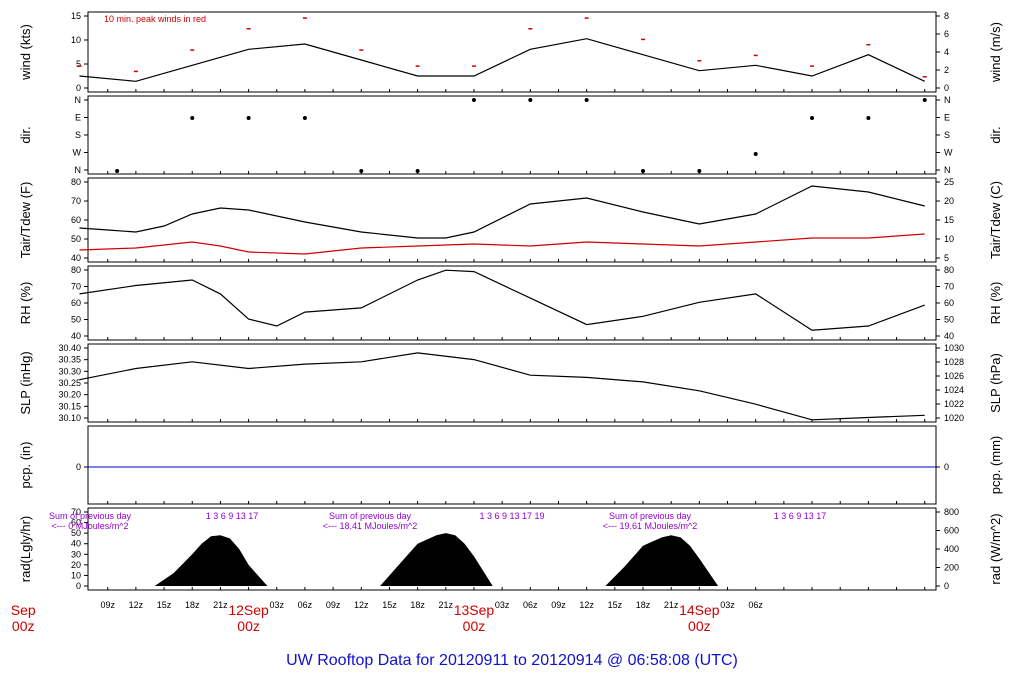  What do you see at coordinates (995, 548) in the screenshot?
I see `ylabel-right-rad: rad (W/m^2)` at bounding box center [995, 548].